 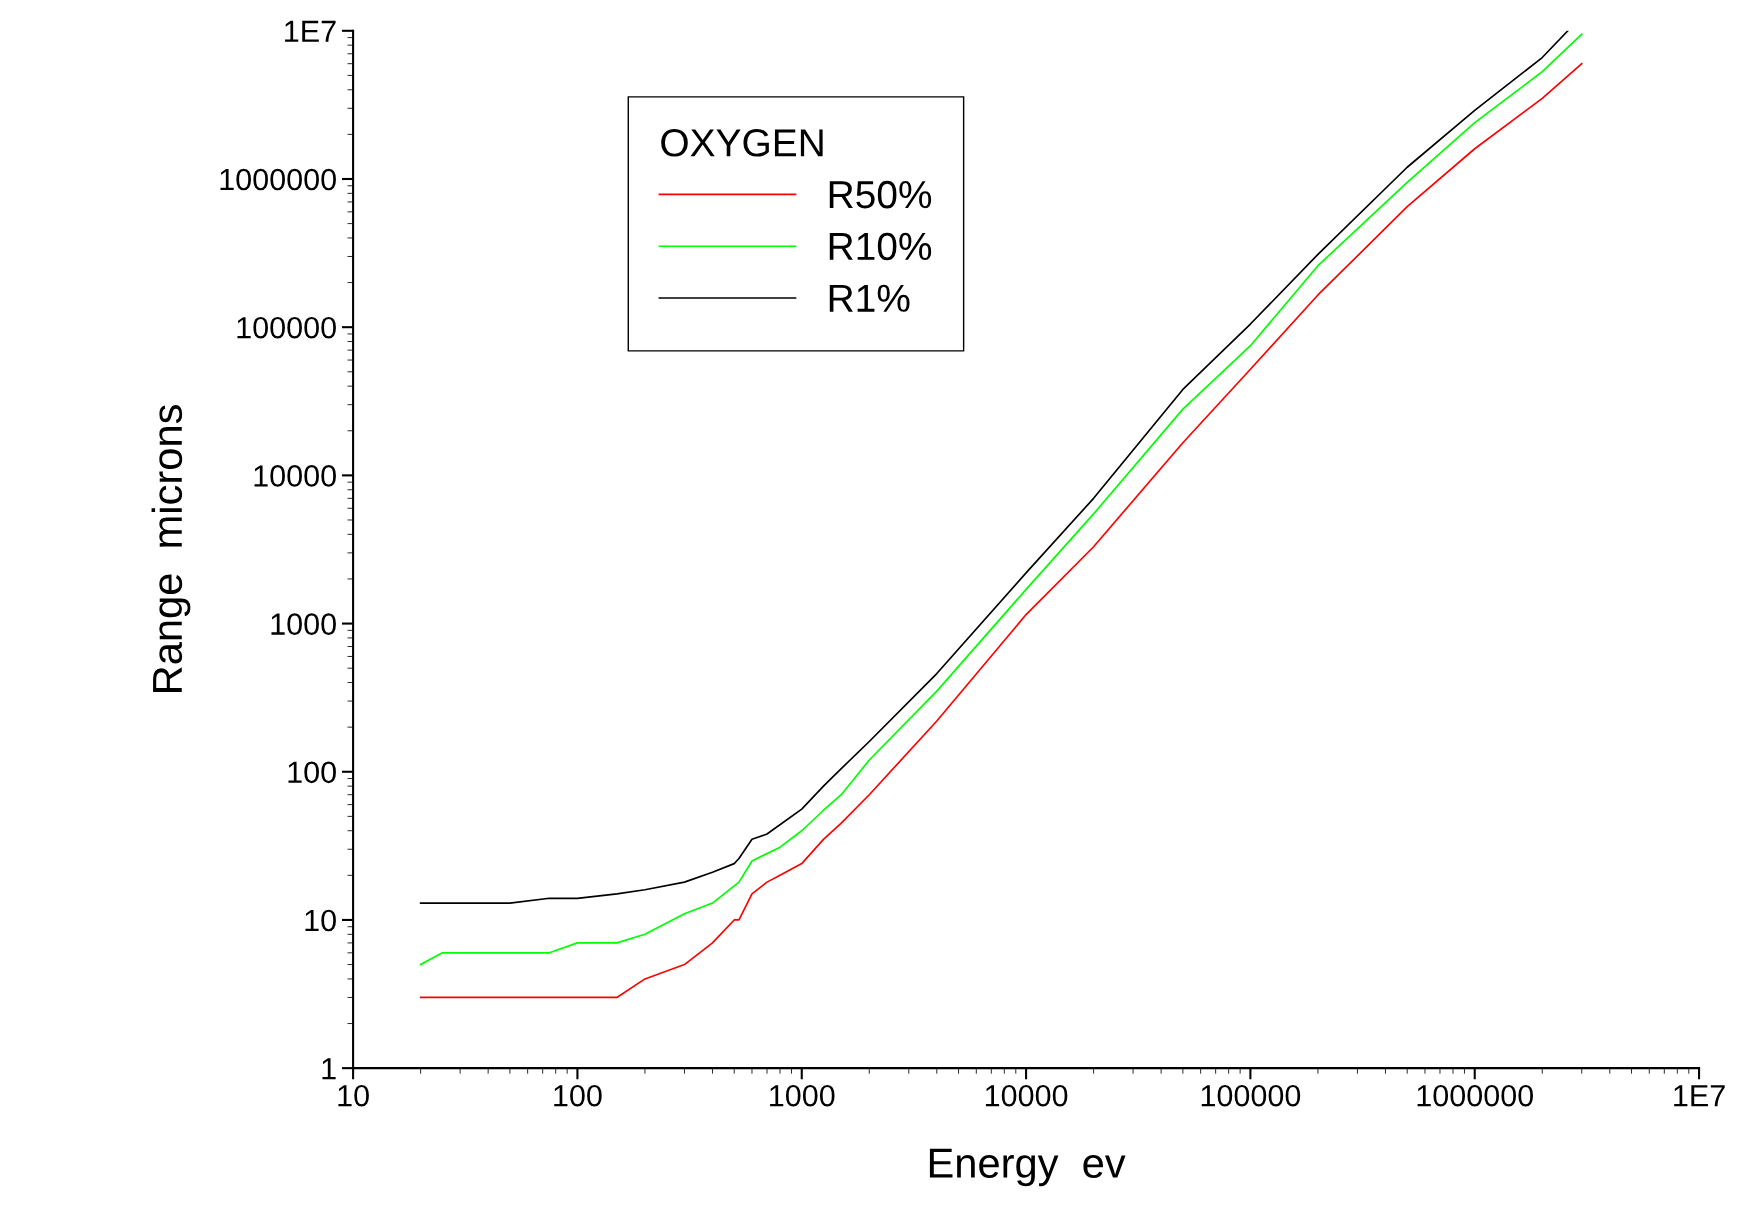 What do you see at coordinates (1027, 1167) in the screenshot?
I see `x-axis-title: Energy ev` at bounding box center [1027, 1167].